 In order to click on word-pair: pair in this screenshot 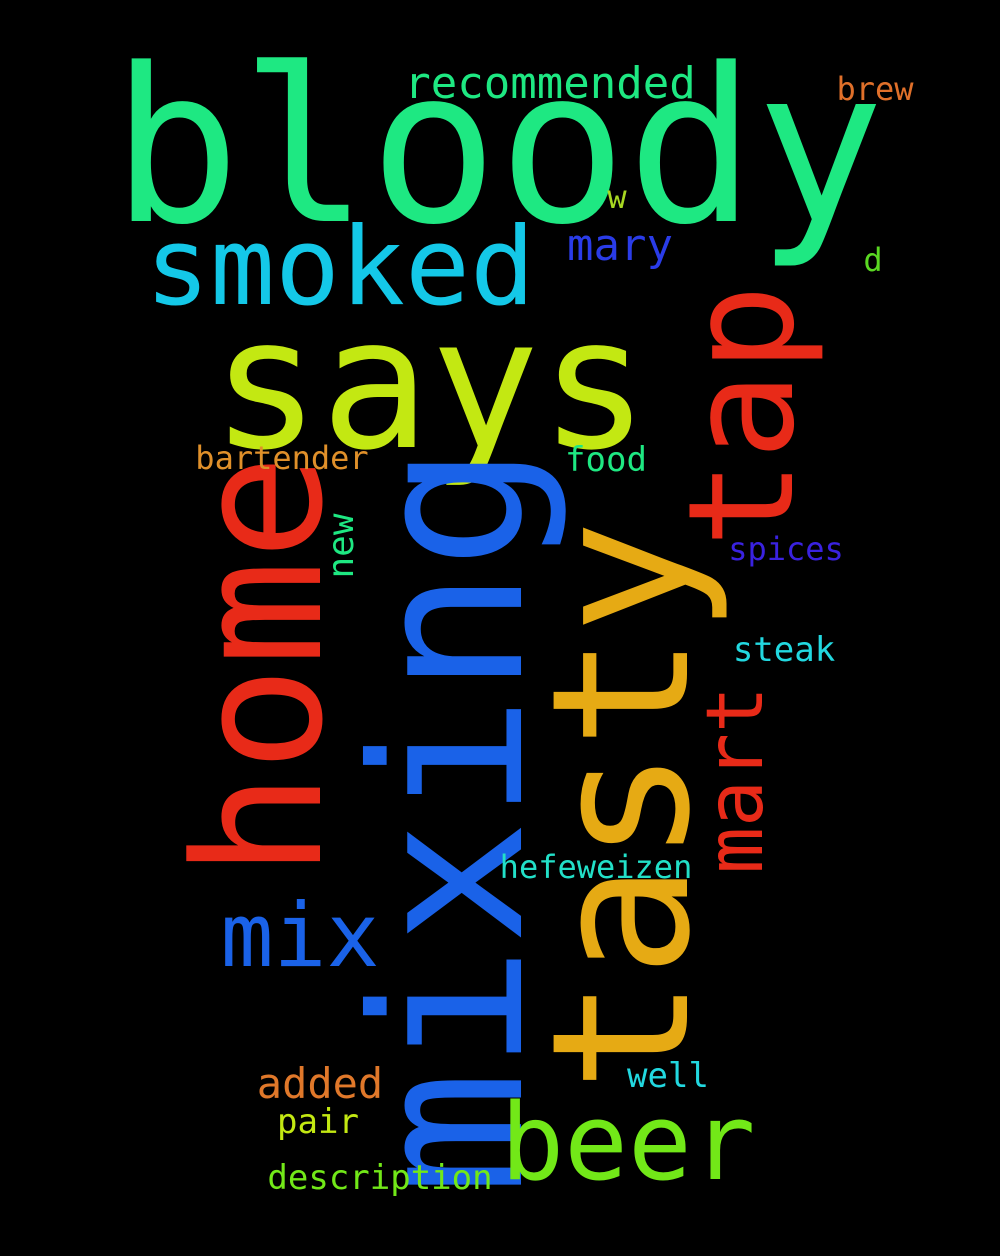, I will do `click(318, 1122)`.